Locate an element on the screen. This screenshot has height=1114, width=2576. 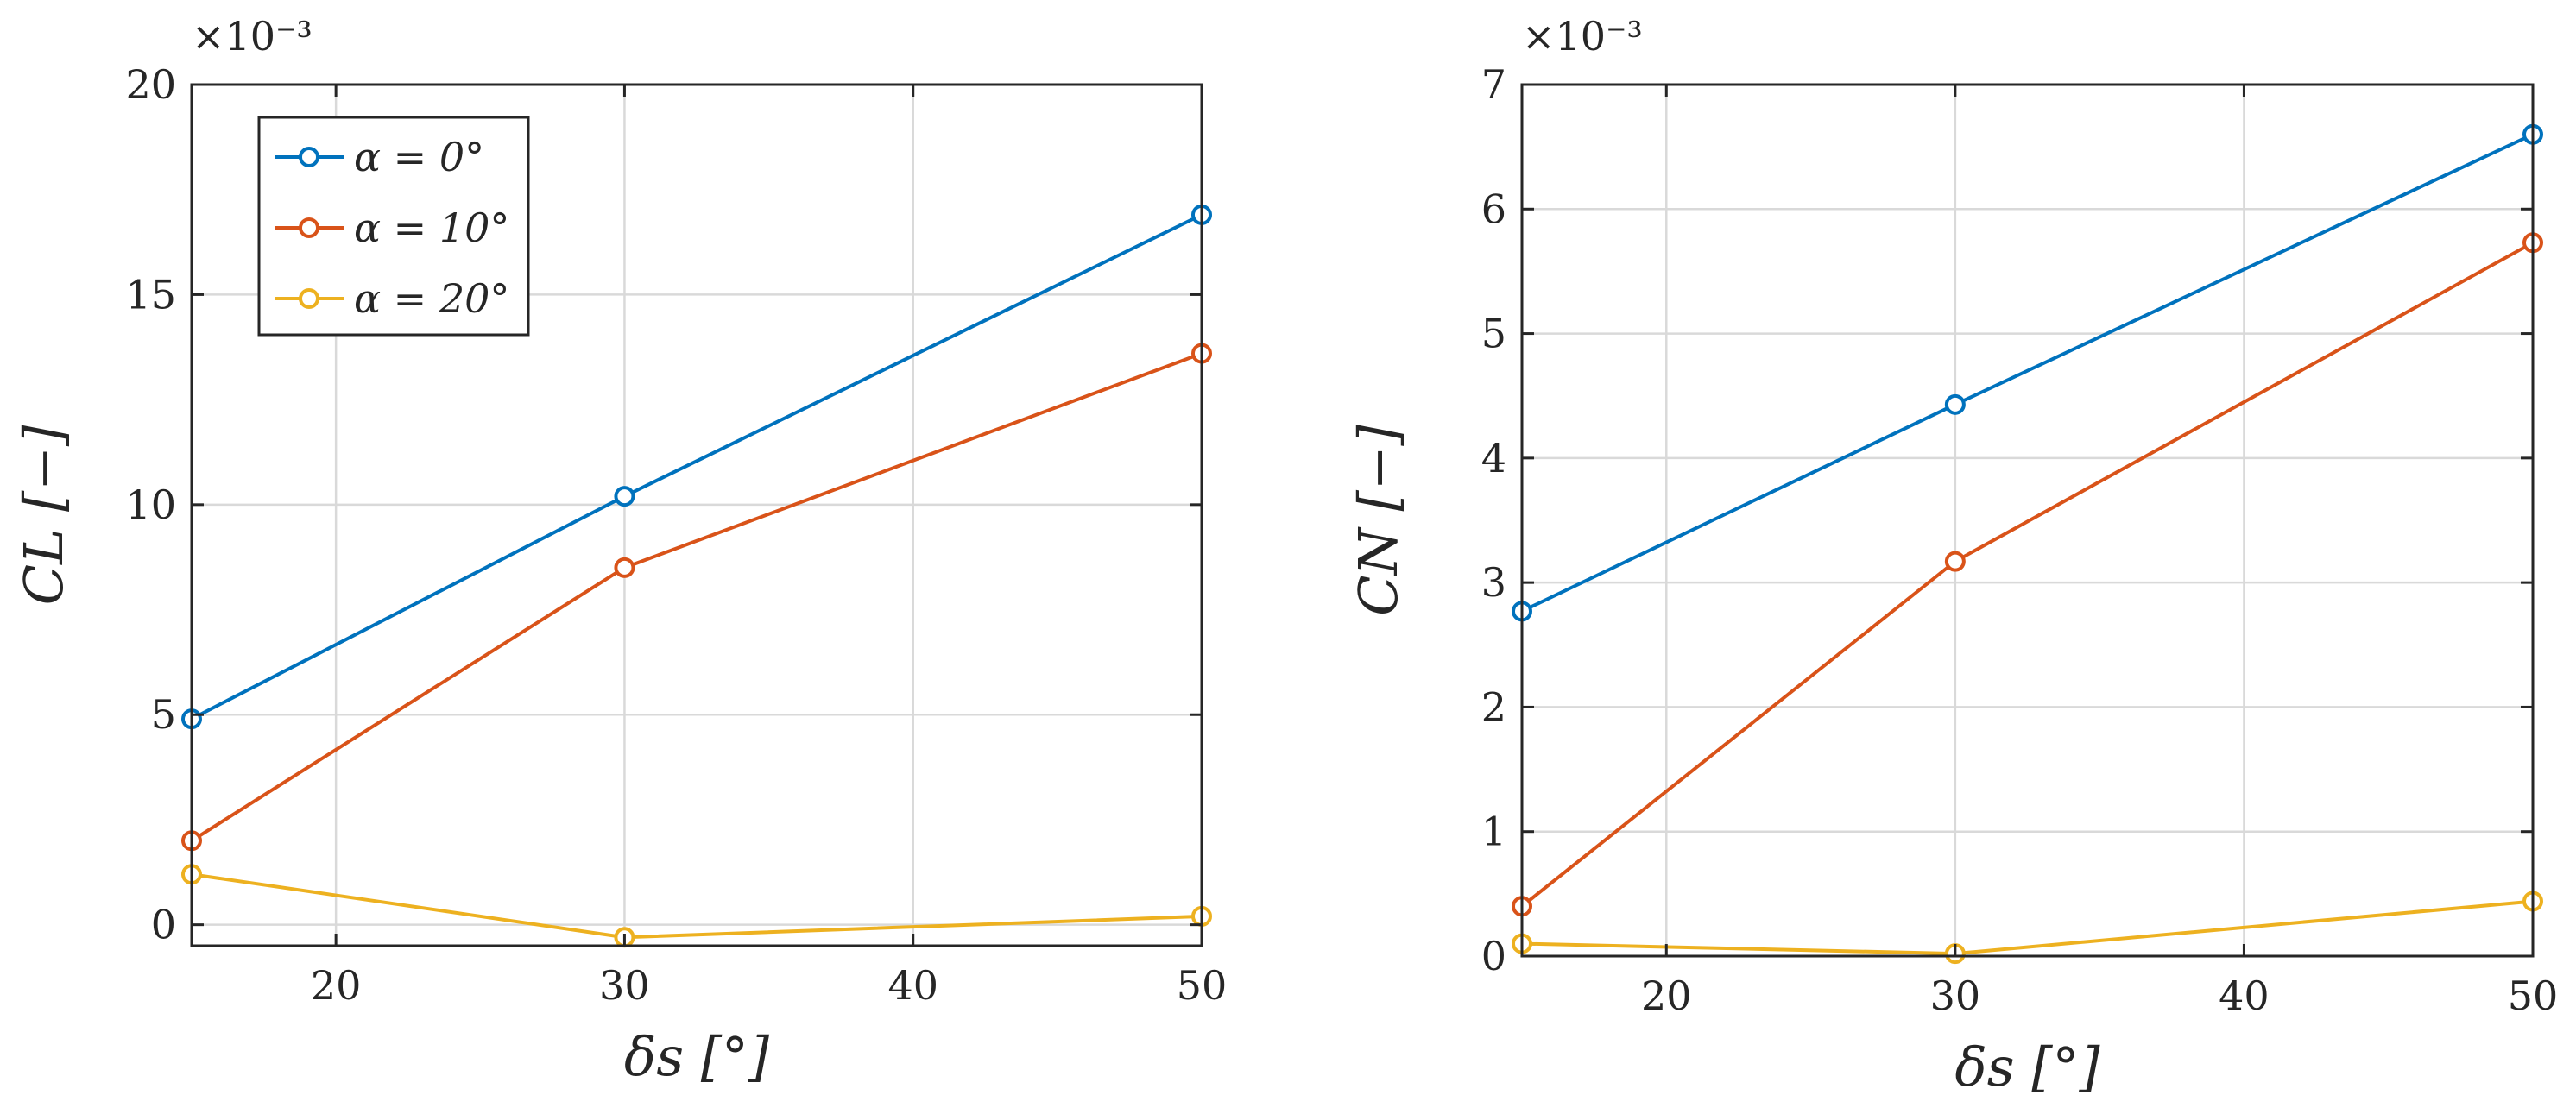
y-axis-label: CN [−] is located at coordinates (1378, 520).